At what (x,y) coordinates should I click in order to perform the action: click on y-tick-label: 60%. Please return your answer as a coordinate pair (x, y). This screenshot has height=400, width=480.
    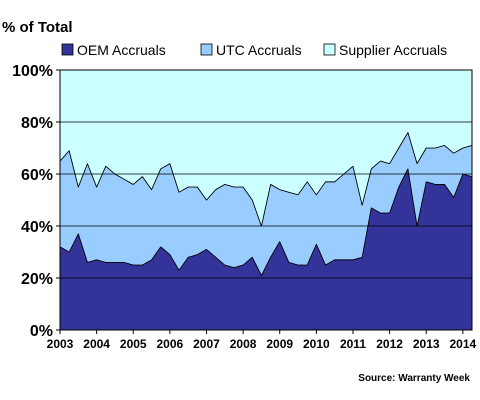
    Looking at the image, I should click on (37, 175).